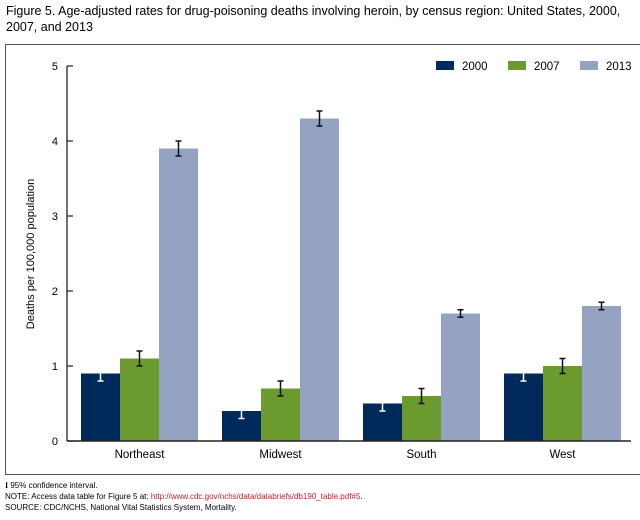 The height and width of the screenshot is (520, 640). I want to click on y-tick-label: 4, so click(55, 142).